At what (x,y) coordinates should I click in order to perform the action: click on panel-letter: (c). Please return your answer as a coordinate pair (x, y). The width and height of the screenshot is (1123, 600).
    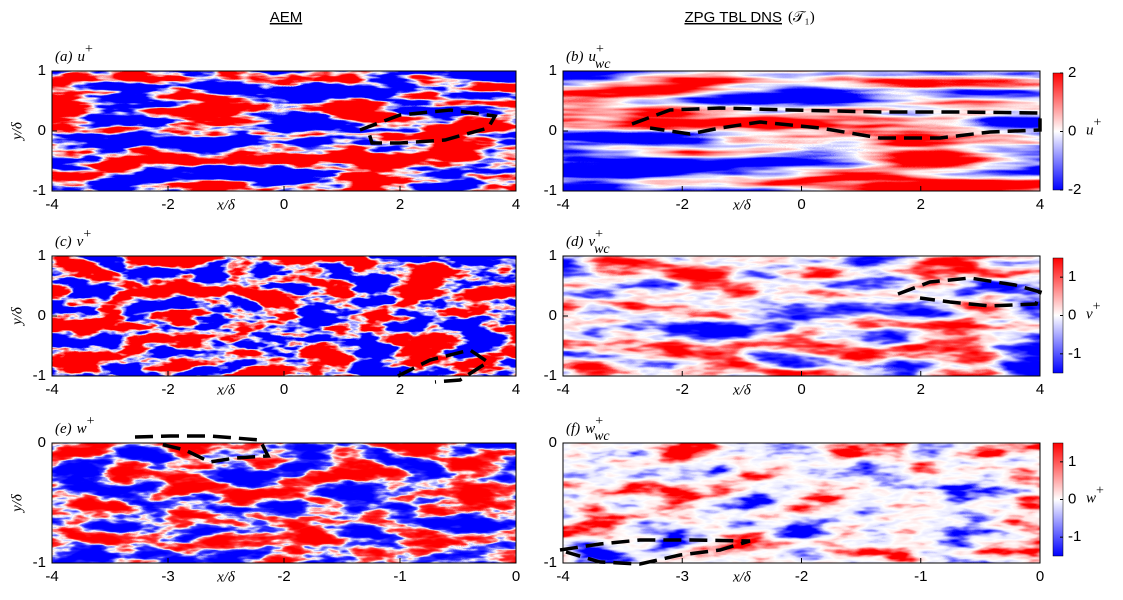
    Looking at the image, I should click on (63, 242).